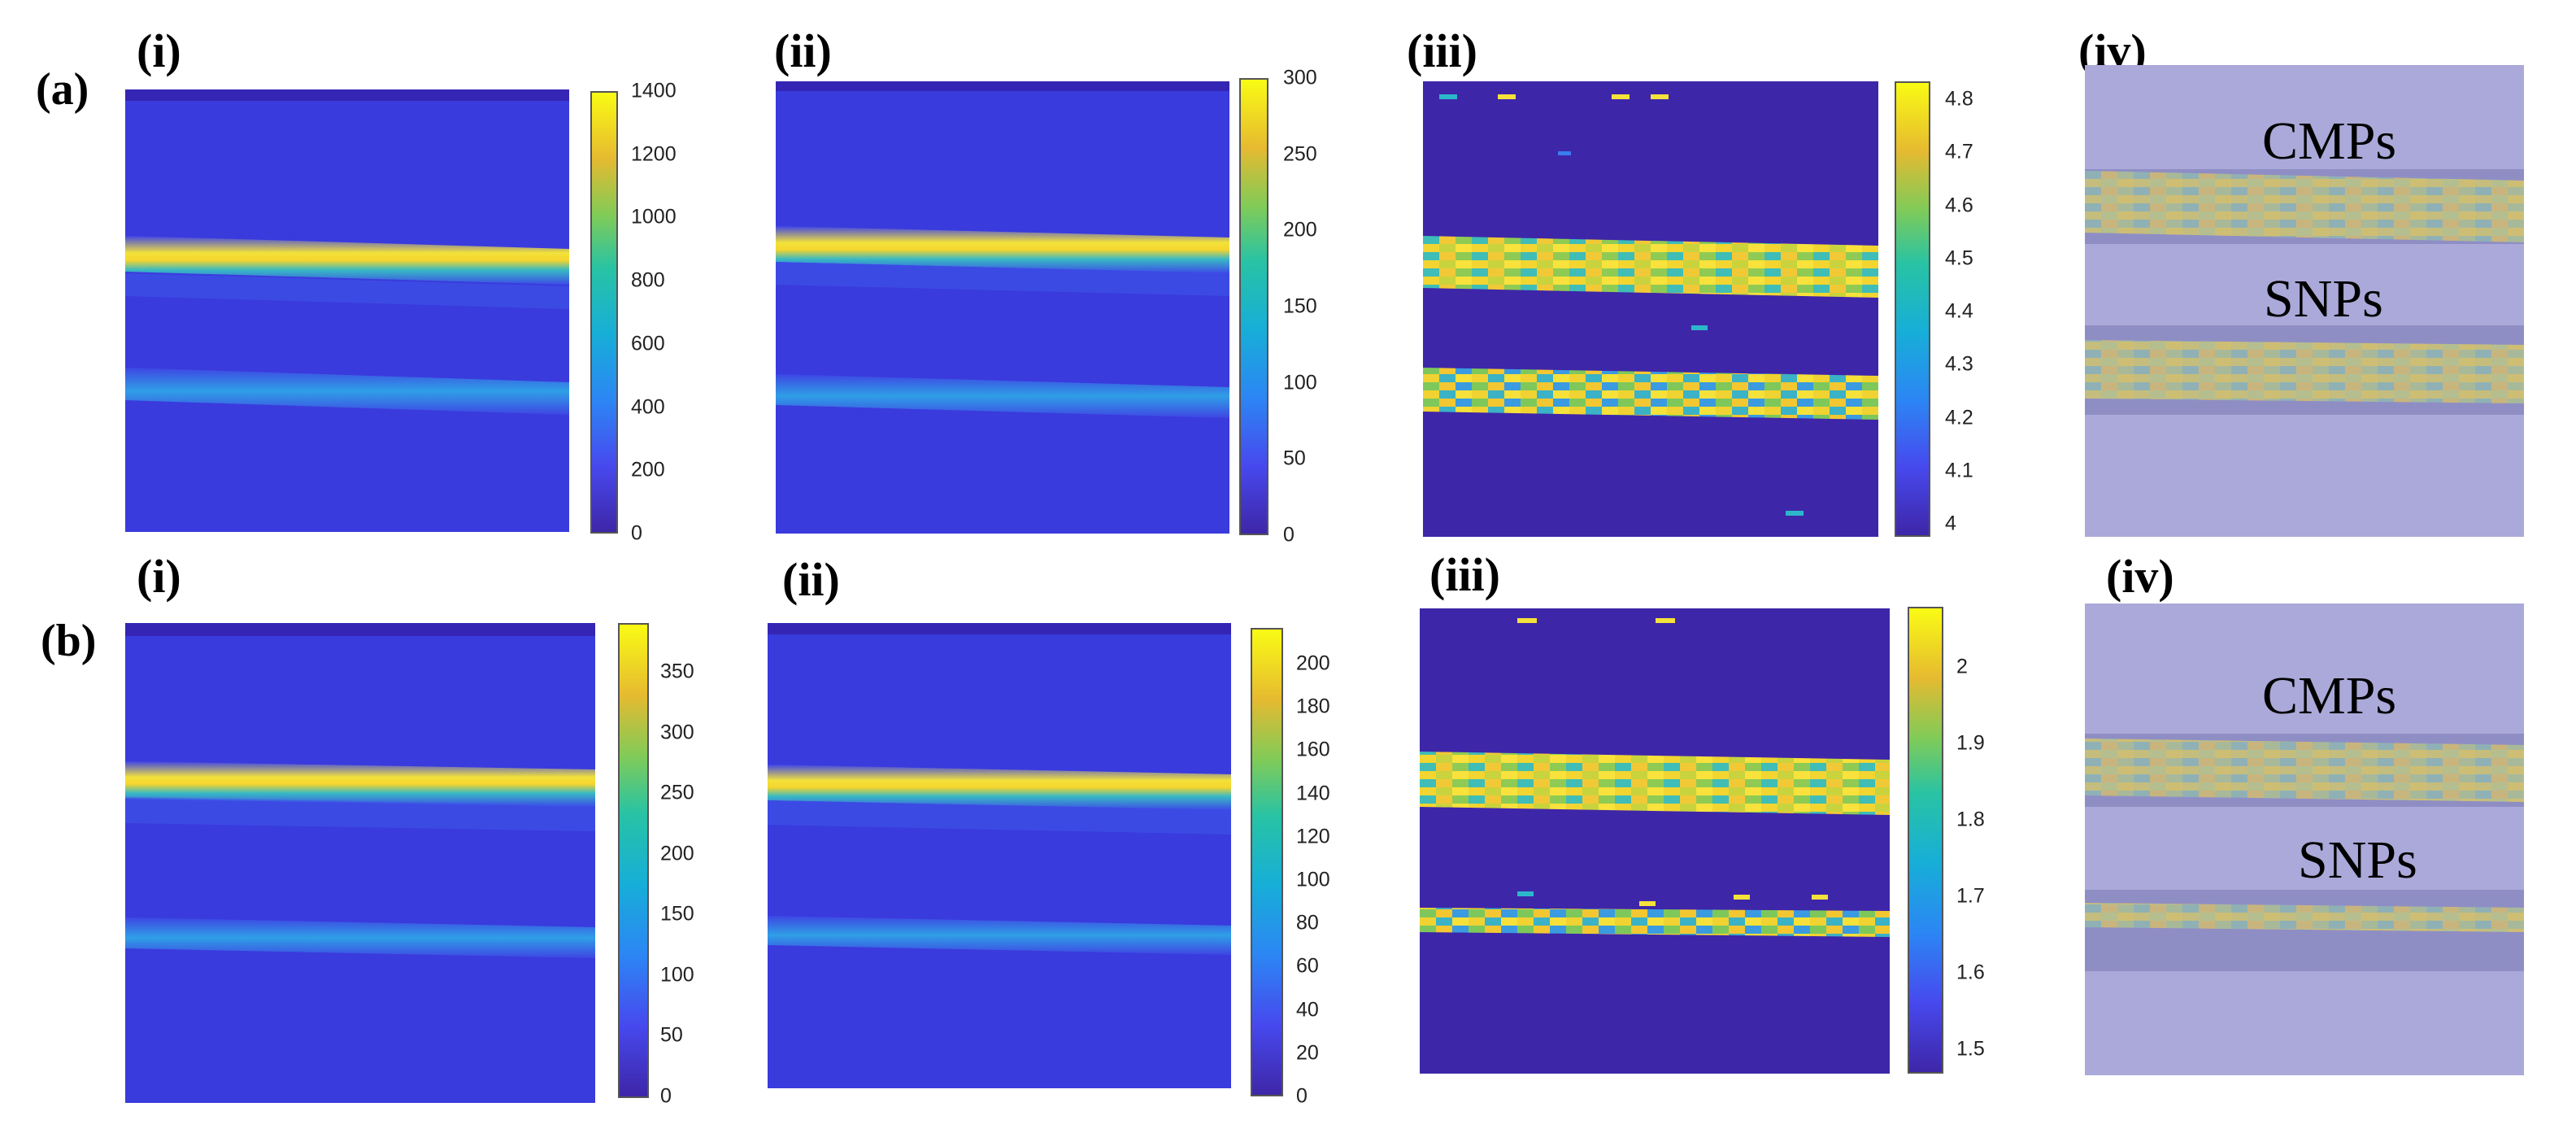 This screenshot has height=1133, width=2576. I want to click on tick-label: 4.8, so click(1959, 99).